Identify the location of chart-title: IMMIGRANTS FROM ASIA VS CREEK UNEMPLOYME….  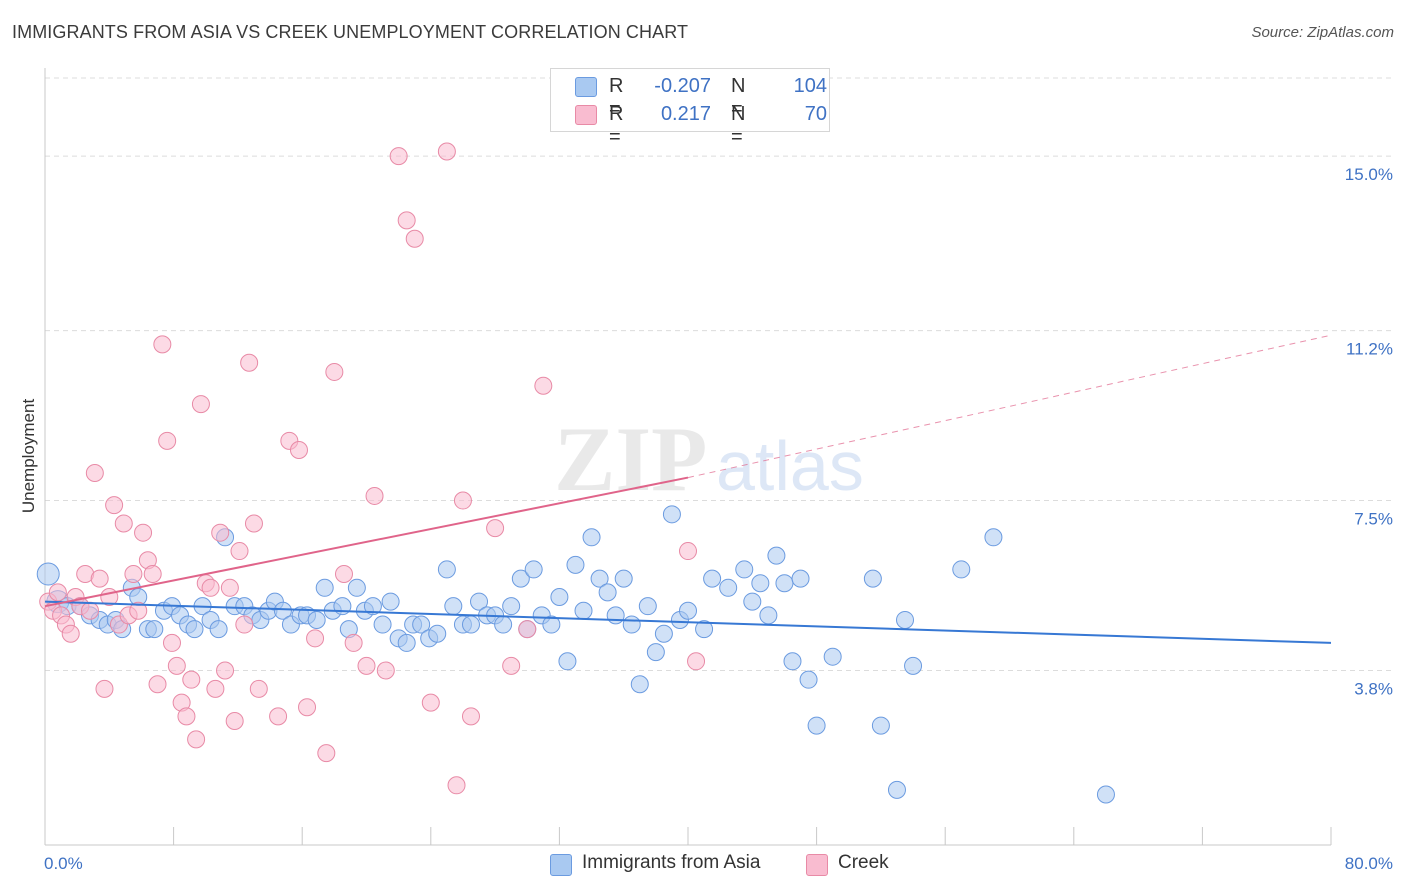
(350, 32).